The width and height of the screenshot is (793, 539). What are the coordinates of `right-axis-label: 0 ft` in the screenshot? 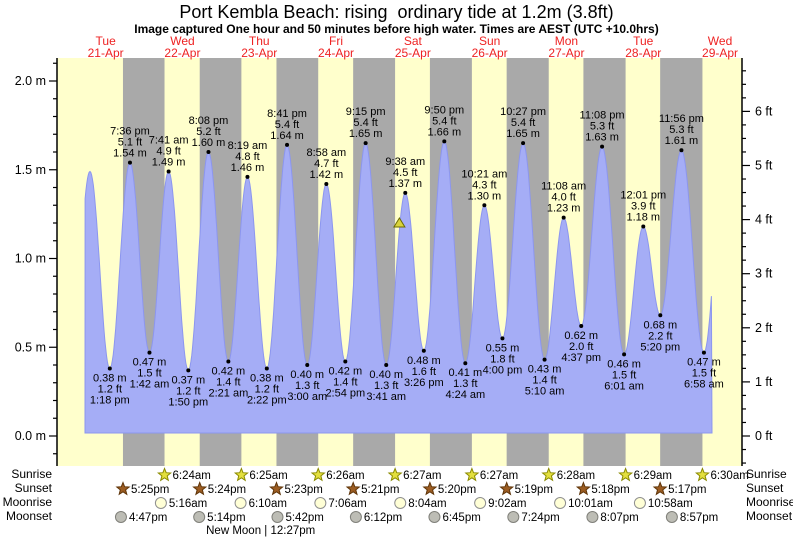 It's located at (764, 436).